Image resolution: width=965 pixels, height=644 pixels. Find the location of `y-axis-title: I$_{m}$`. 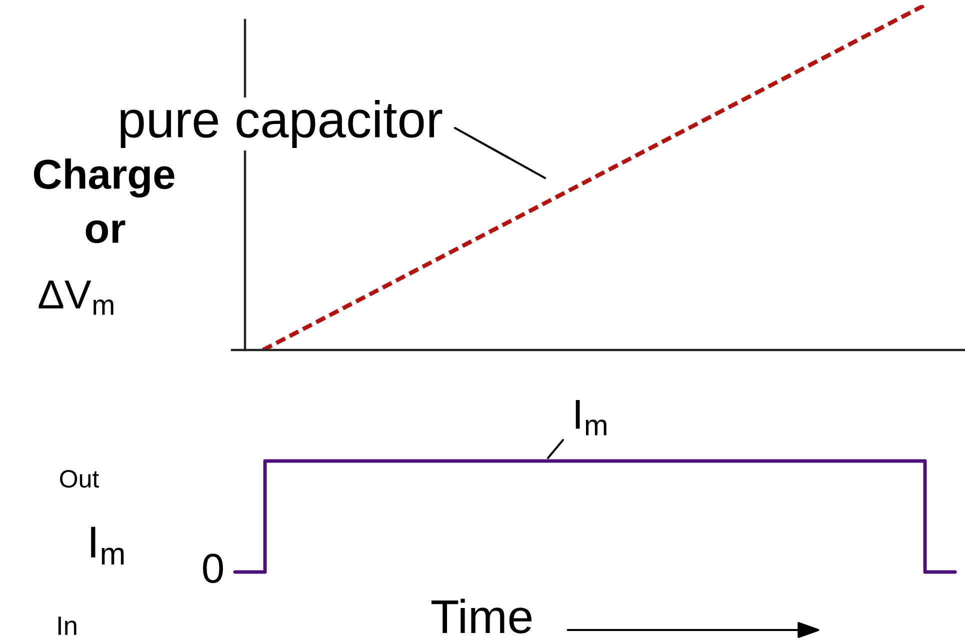

y-axis-title: I$_{m}$ is located at coordinates (107, 545).